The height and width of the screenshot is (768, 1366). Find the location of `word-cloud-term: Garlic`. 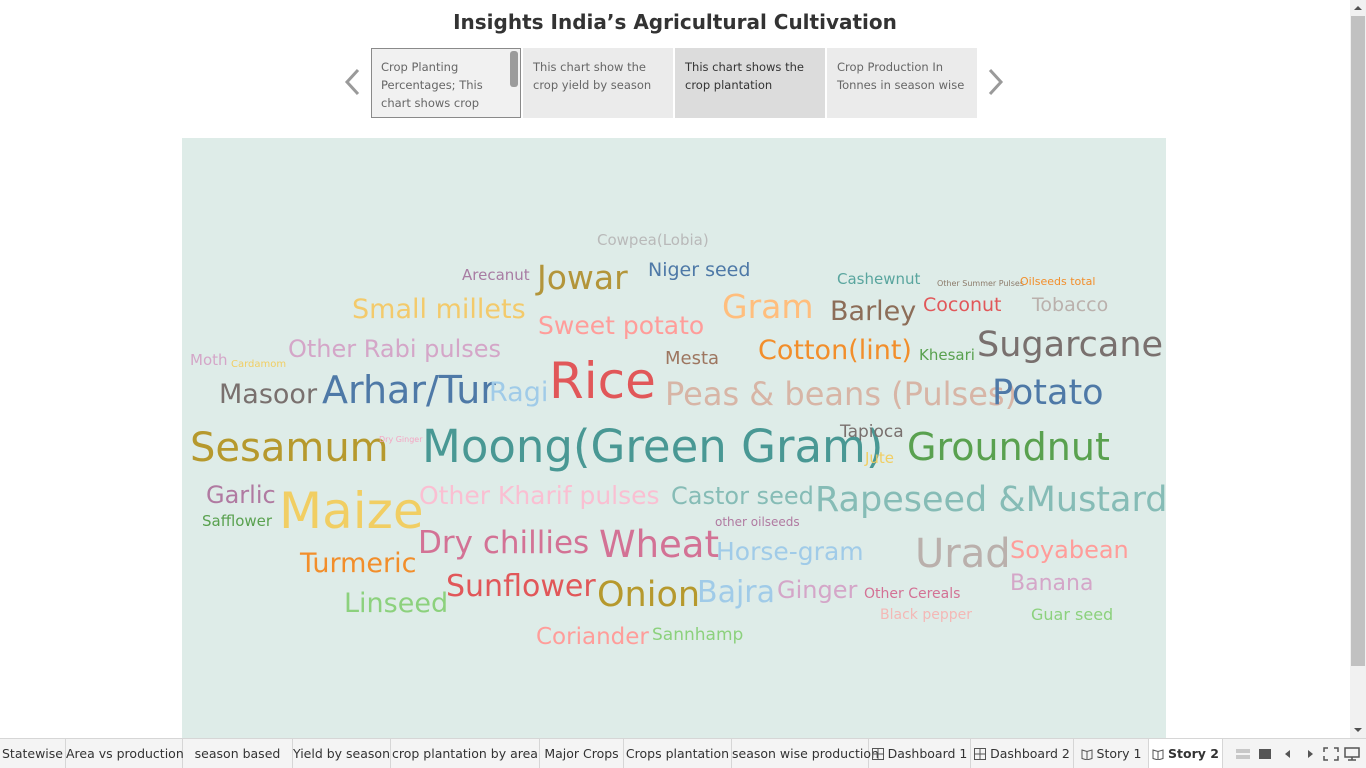

word-cloud-term: Garlic is located at coordinates (241, 495).